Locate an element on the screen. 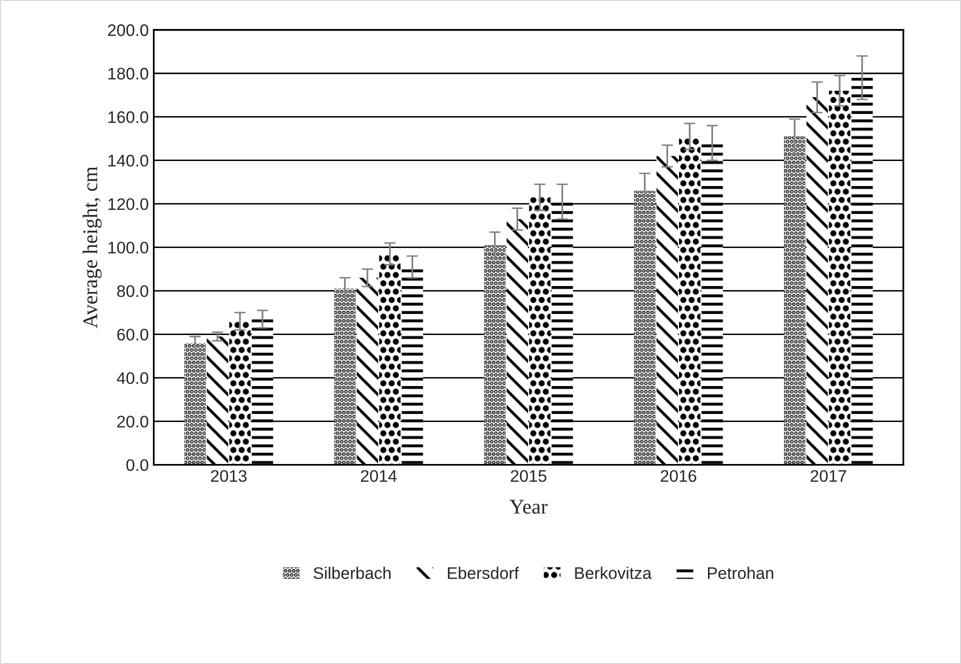 This screenshot has width=961, height=664. x-axis-title: Year is located at coordinates (529, 507).